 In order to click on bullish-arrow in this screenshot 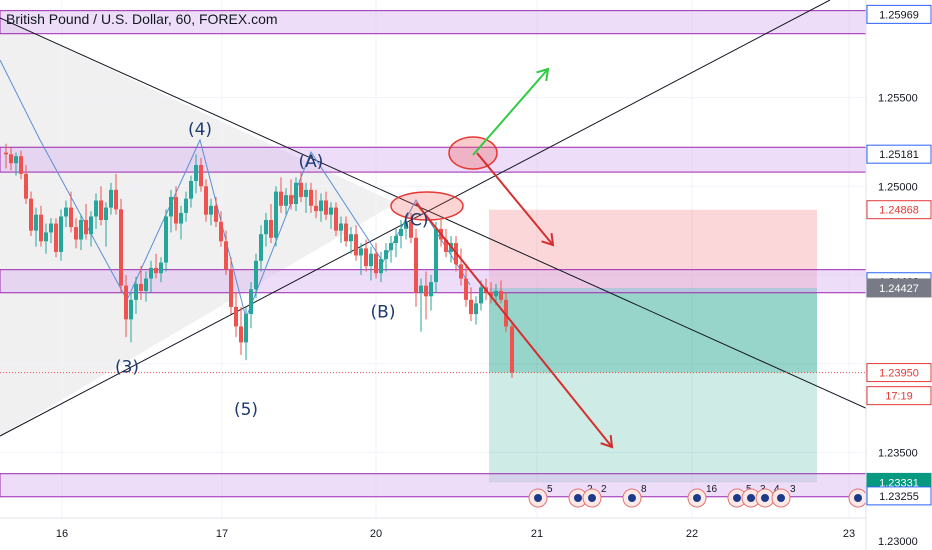, I will do `click(511, 111)`.